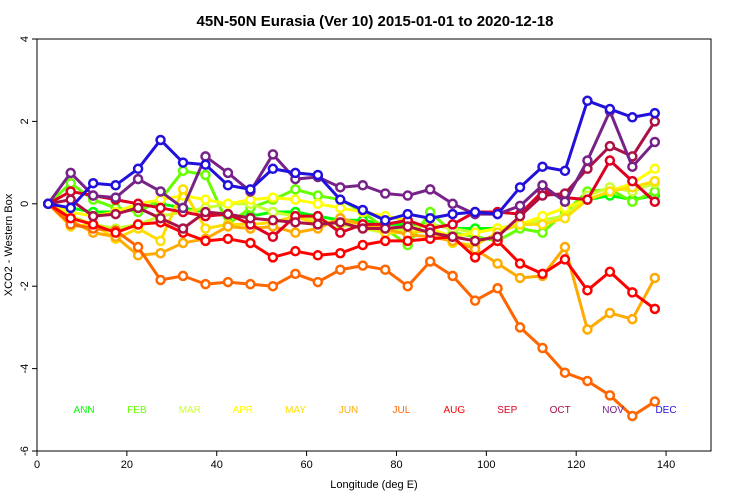 The height and width of the screenshot is (500, 750). Describe the element at coordinates (373, 485) in the screenshot. I see `x-axis-label: Longitude (deg E)` at that location.